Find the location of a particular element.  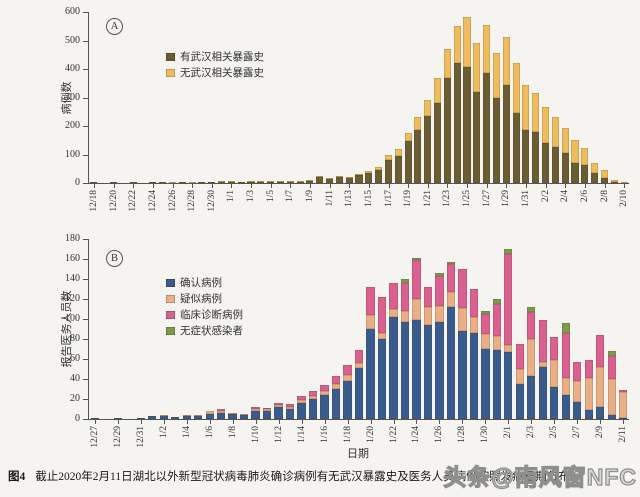

x-tick-label: 1/25 is located at coordinates (467, 198).